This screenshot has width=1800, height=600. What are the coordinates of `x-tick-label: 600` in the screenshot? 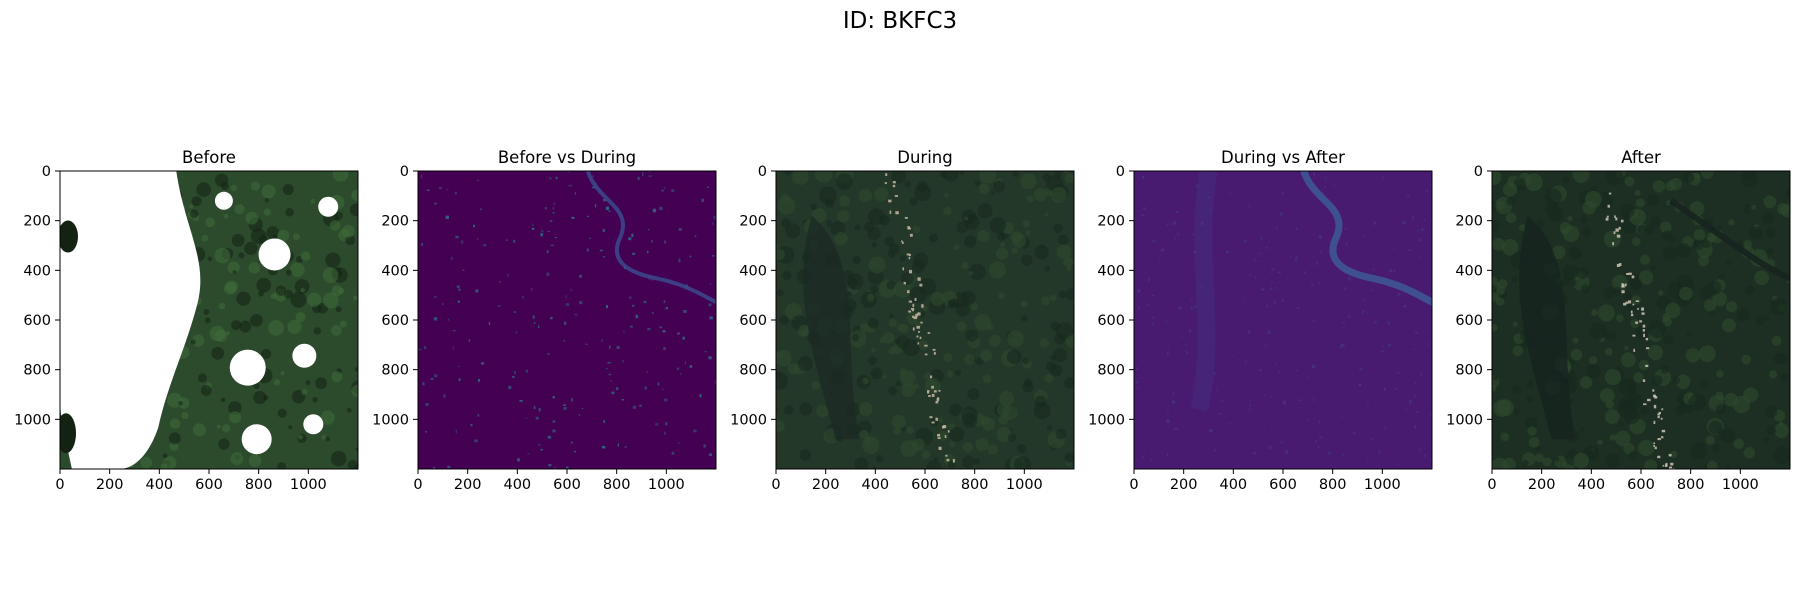 It's located at (1283, 485).